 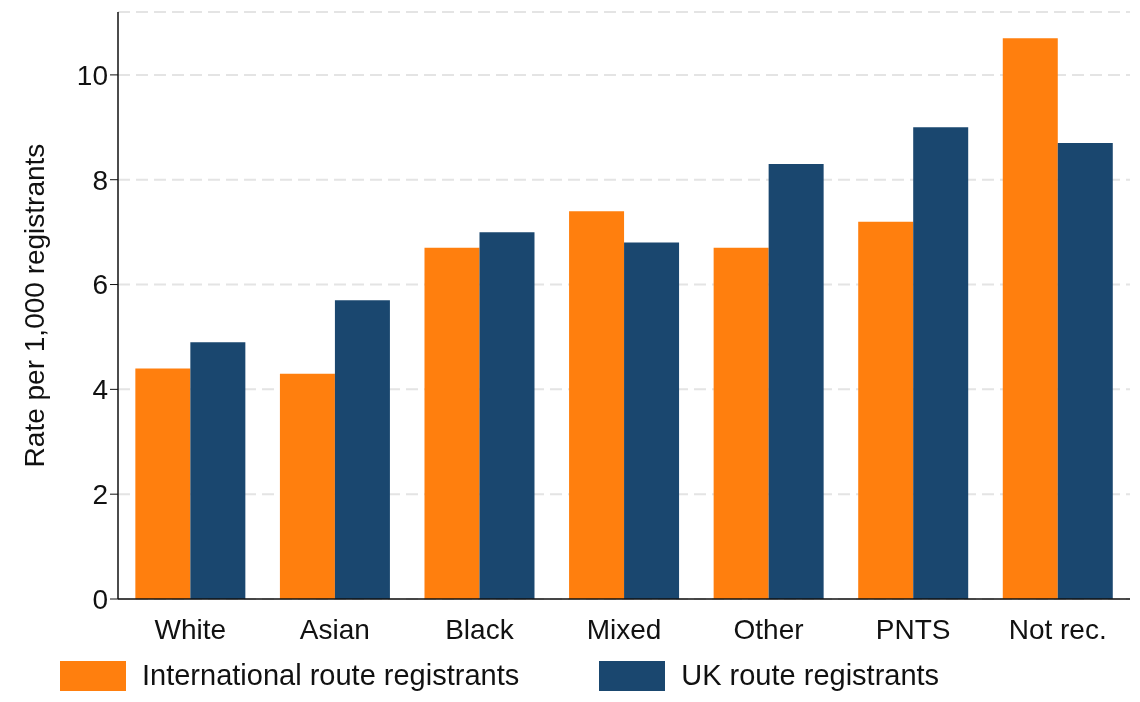 I want to click on x-tick-label: Asian, so click(x=334, y=629).